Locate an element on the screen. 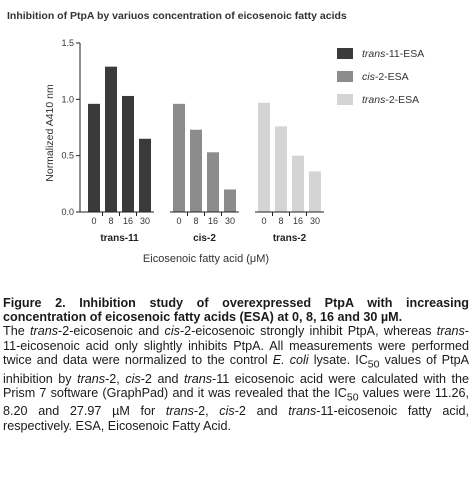 This screenshot has width=472, height=497. legend-label: trans-11-ESA is located at coordinates (393, 54).